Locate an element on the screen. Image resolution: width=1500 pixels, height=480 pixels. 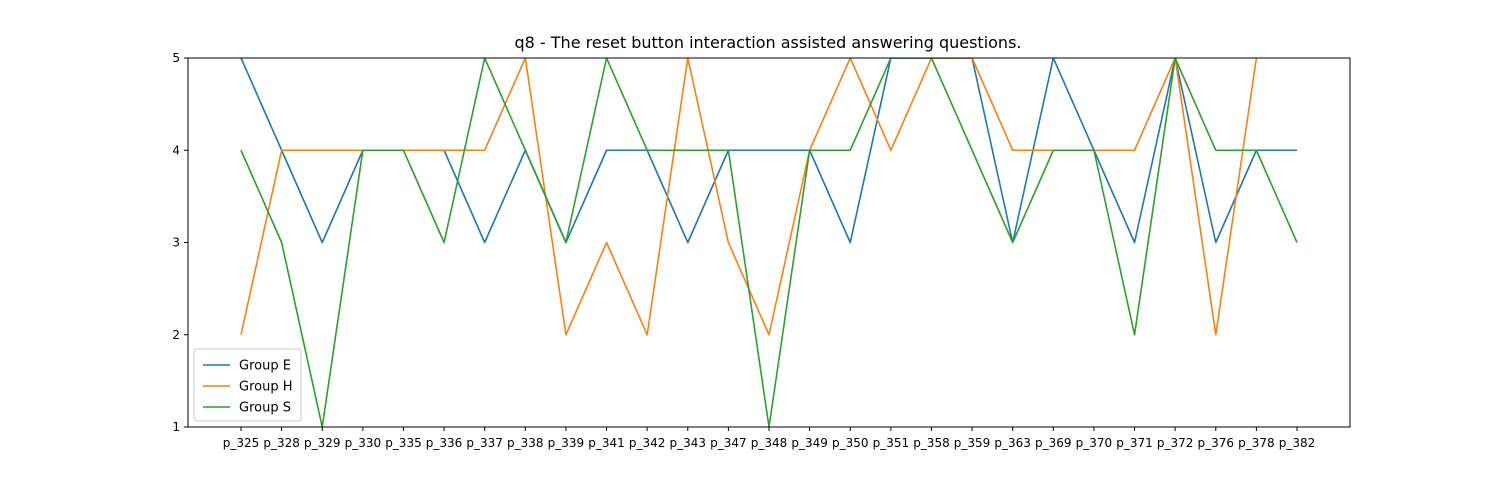
y-tick-label: 2 is located at coordinates (176, 335).